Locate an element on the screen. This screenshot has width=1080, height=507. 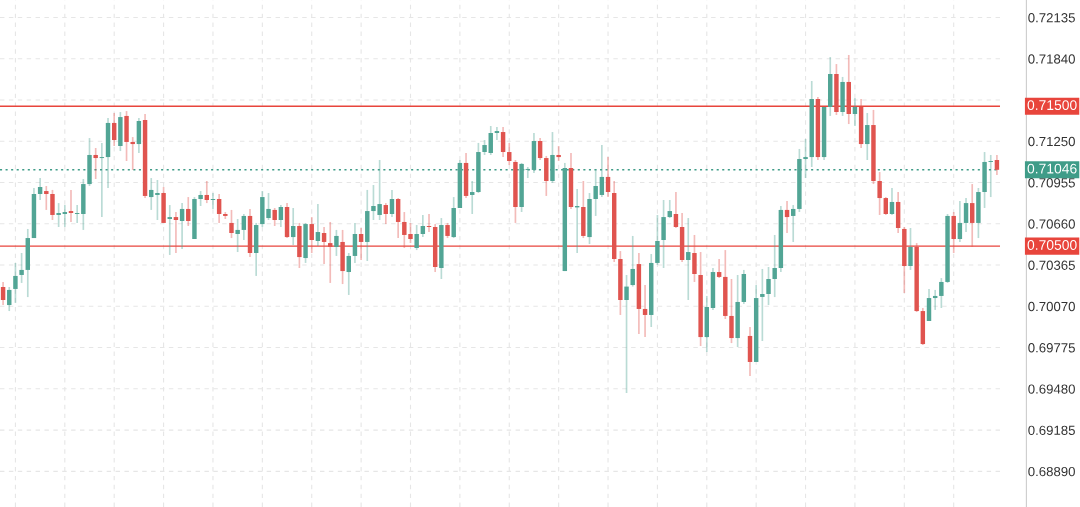
y-tick-label: 0.70660 is located at coordinates (1051, 224).